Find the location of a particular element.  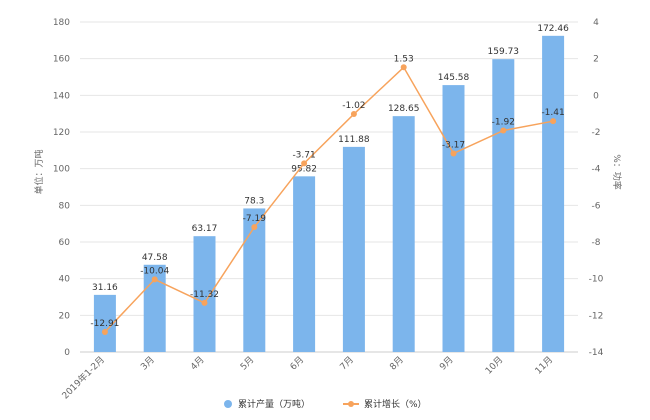

left-tick-label: 100 is located at coordinates (61, 170).